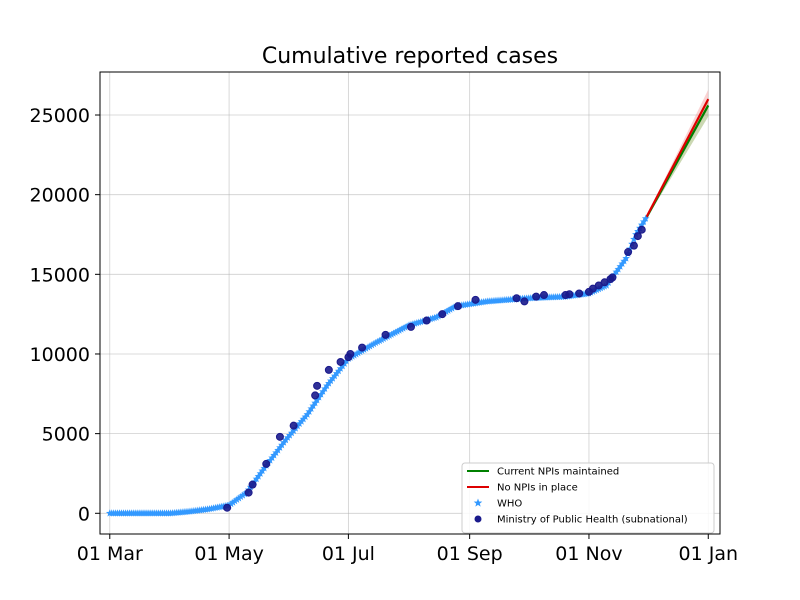 This screenshot has height=600, width=800. Describe the element at coordinates (60, 116) in the screenshot. I see `y-tick-label: 25000` at that location.